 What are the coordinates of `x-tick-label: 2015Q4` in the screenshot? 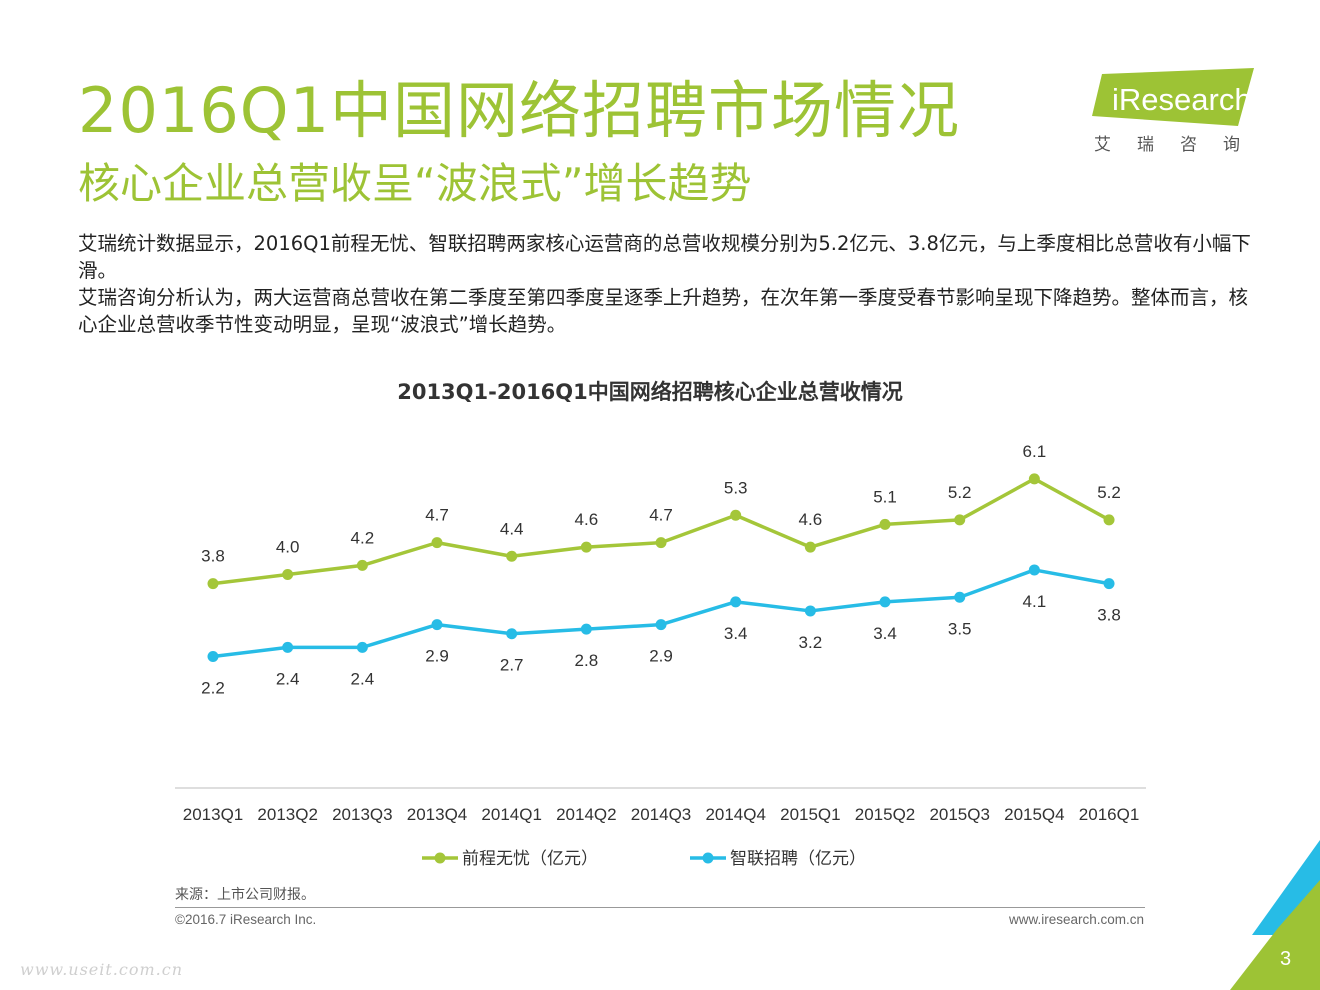 It's located at (1034, 814).